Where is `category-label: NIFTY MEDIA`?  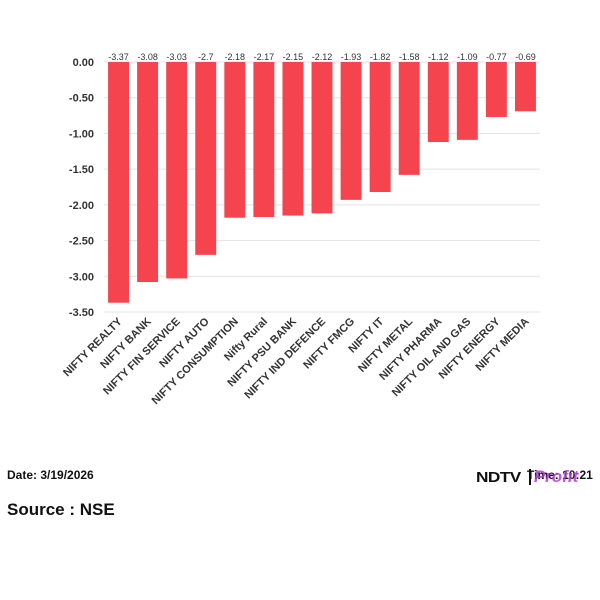 category-label: NIFTY MEDIA is located at coordinates (503, 345).